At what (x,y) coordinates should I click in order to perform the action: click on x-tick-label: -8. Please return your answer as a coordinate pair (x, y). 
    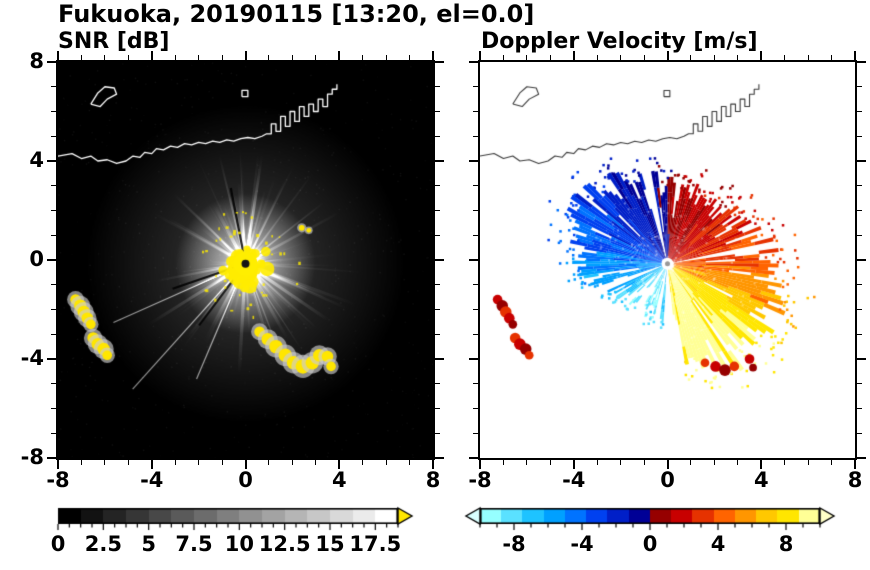
    Looking at the image, I should click on (480, 480).